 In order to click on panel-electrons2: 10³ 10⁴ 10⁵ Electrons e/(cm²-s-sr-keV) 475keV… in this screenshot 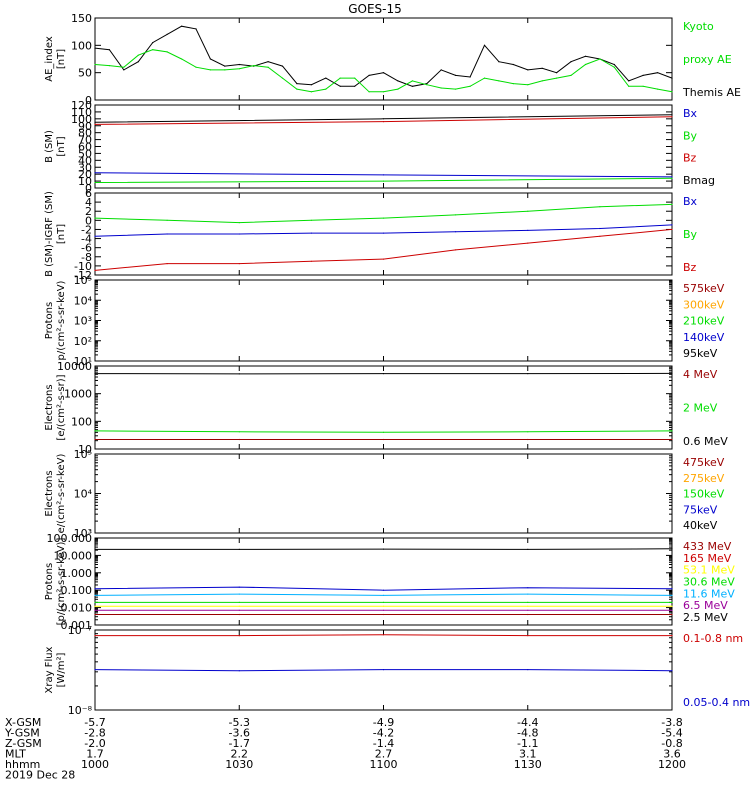, I will do `click(384, 494)`.